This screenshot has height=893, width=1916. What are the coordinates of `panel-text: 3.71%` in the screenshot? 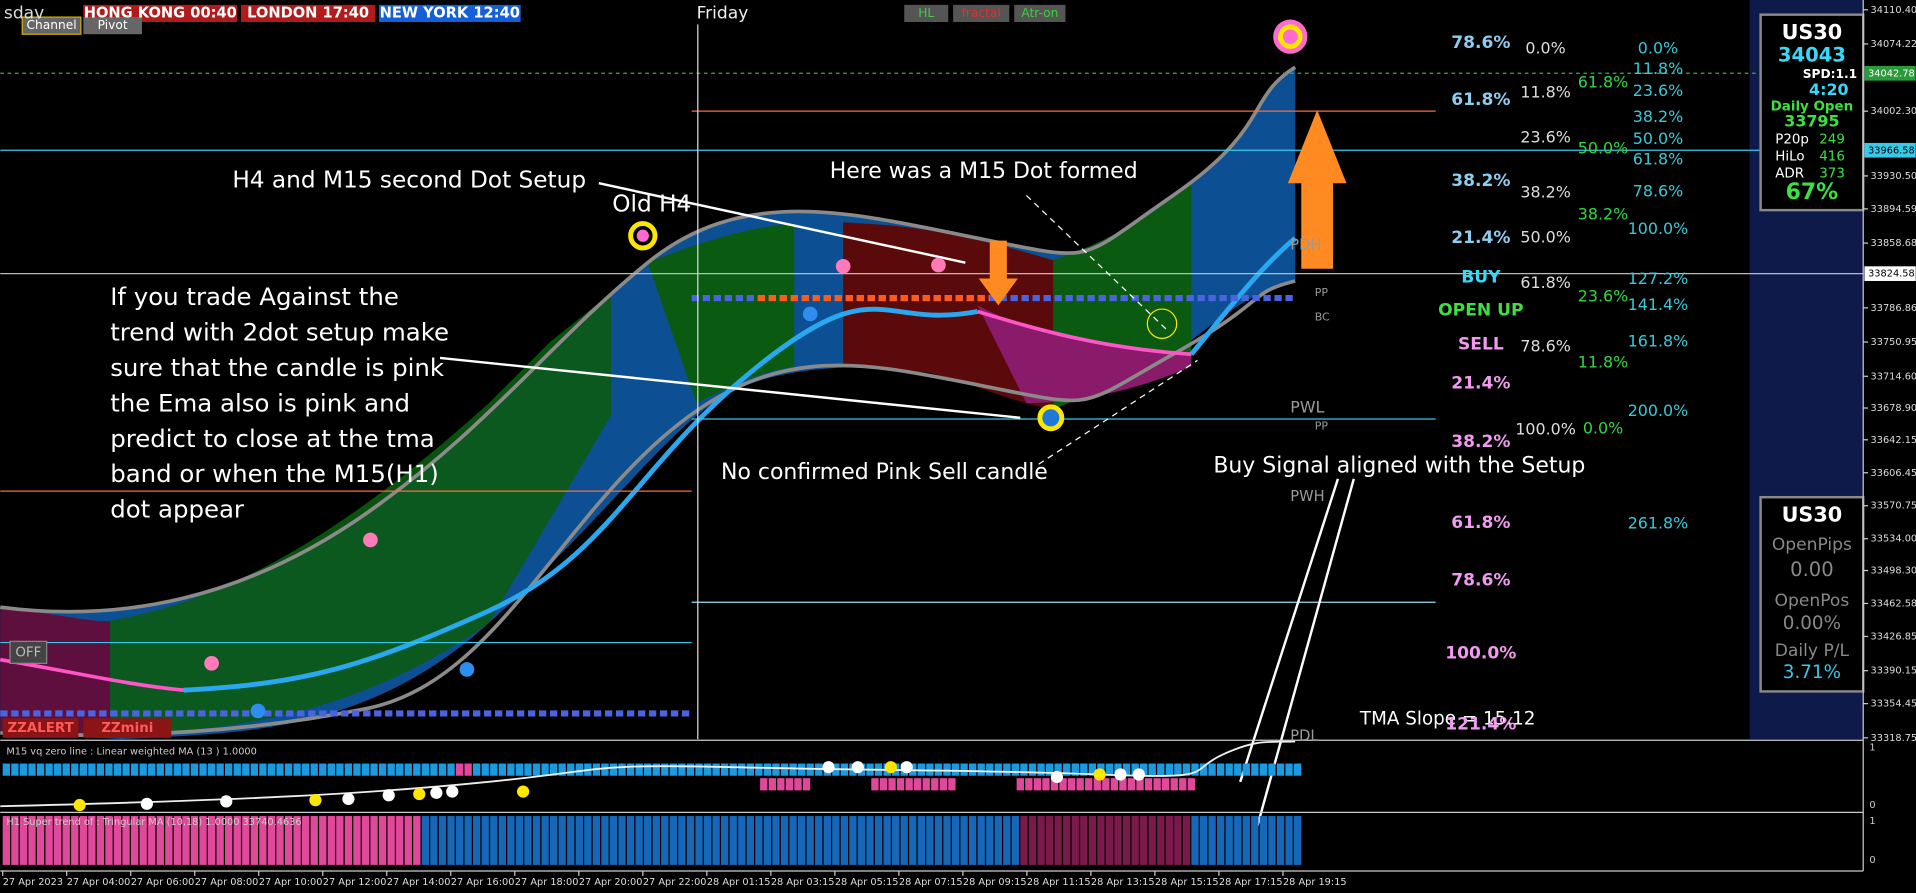 It's located at (1812, 672).